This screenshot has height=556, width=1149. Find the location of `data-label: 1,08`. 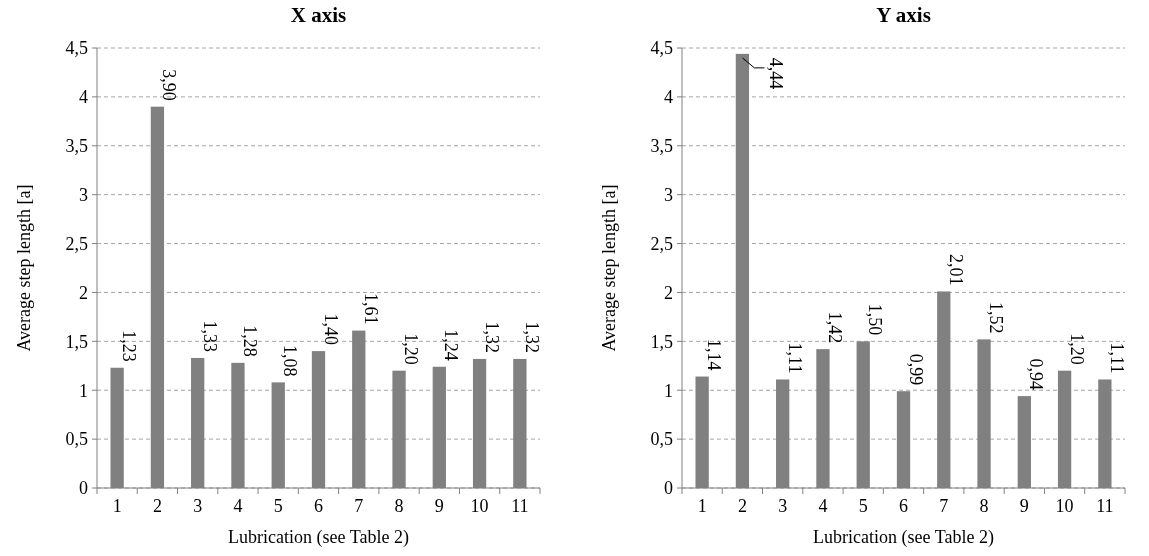

data-label: 1,08 is located at coordinates (290, 360).